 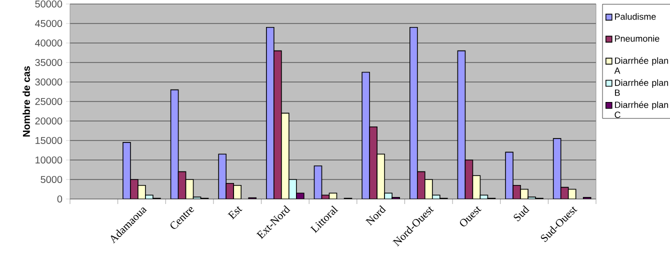 I want to click on y-tick-label: 40000, so click(x=48, y=43).